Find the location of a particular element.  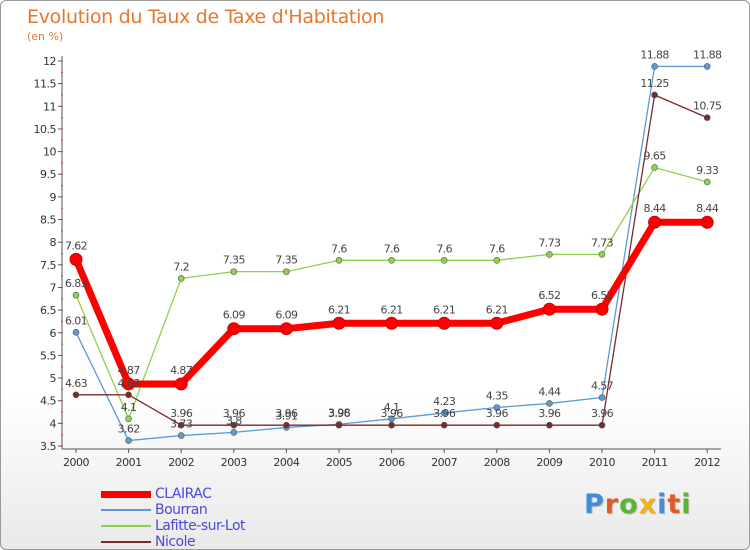

data-label: 6.09 is located at coordinates (234, 315).